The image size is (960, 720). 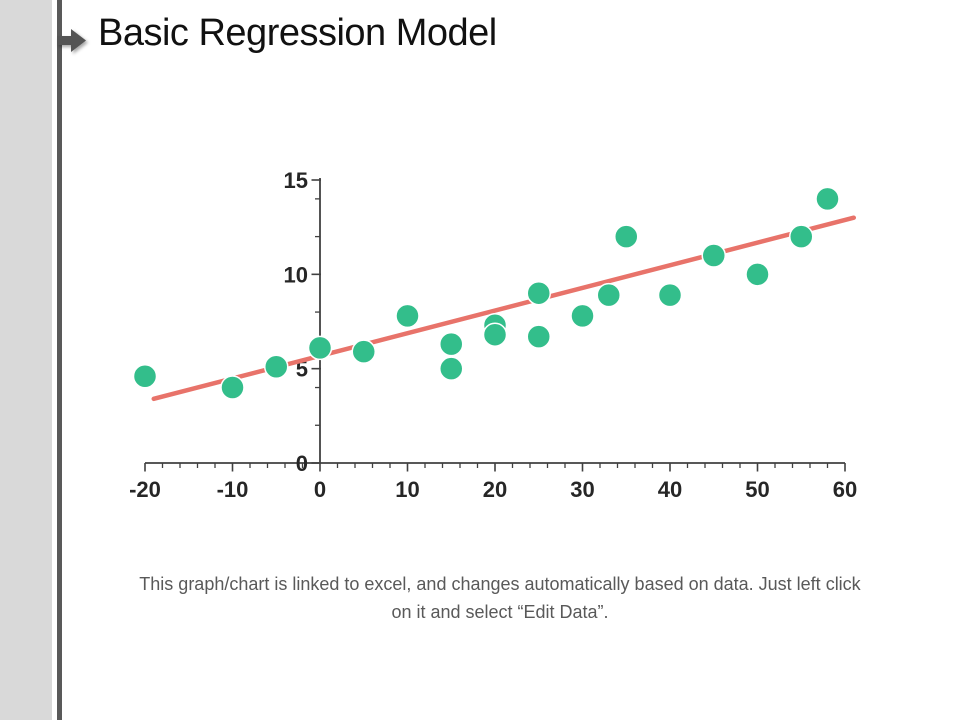 What do you see at coordinates (233, 489) in the screenshot?
I see `x-tick-label: -10` at bounding box center [233, 489].